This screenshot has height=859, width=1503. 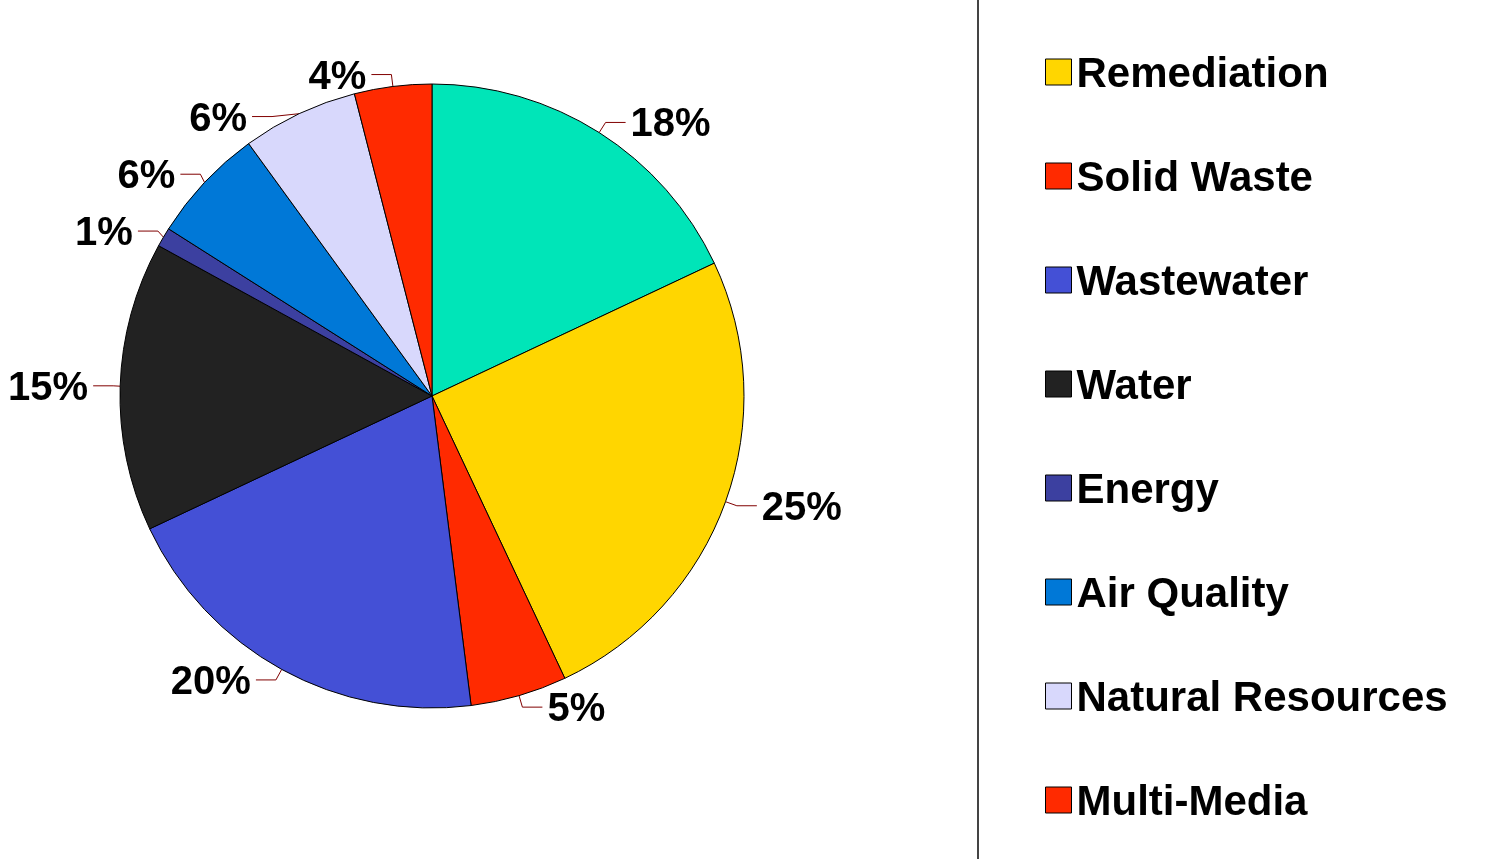 I want to click on data-label: 5%, so click(x=576, y=707).